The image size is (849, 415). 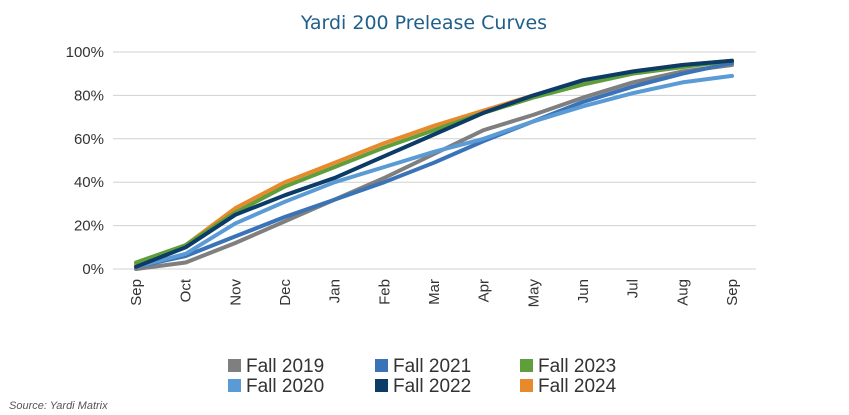 I want to click on x-tick-label: Oct, so click(x=186, y=290).